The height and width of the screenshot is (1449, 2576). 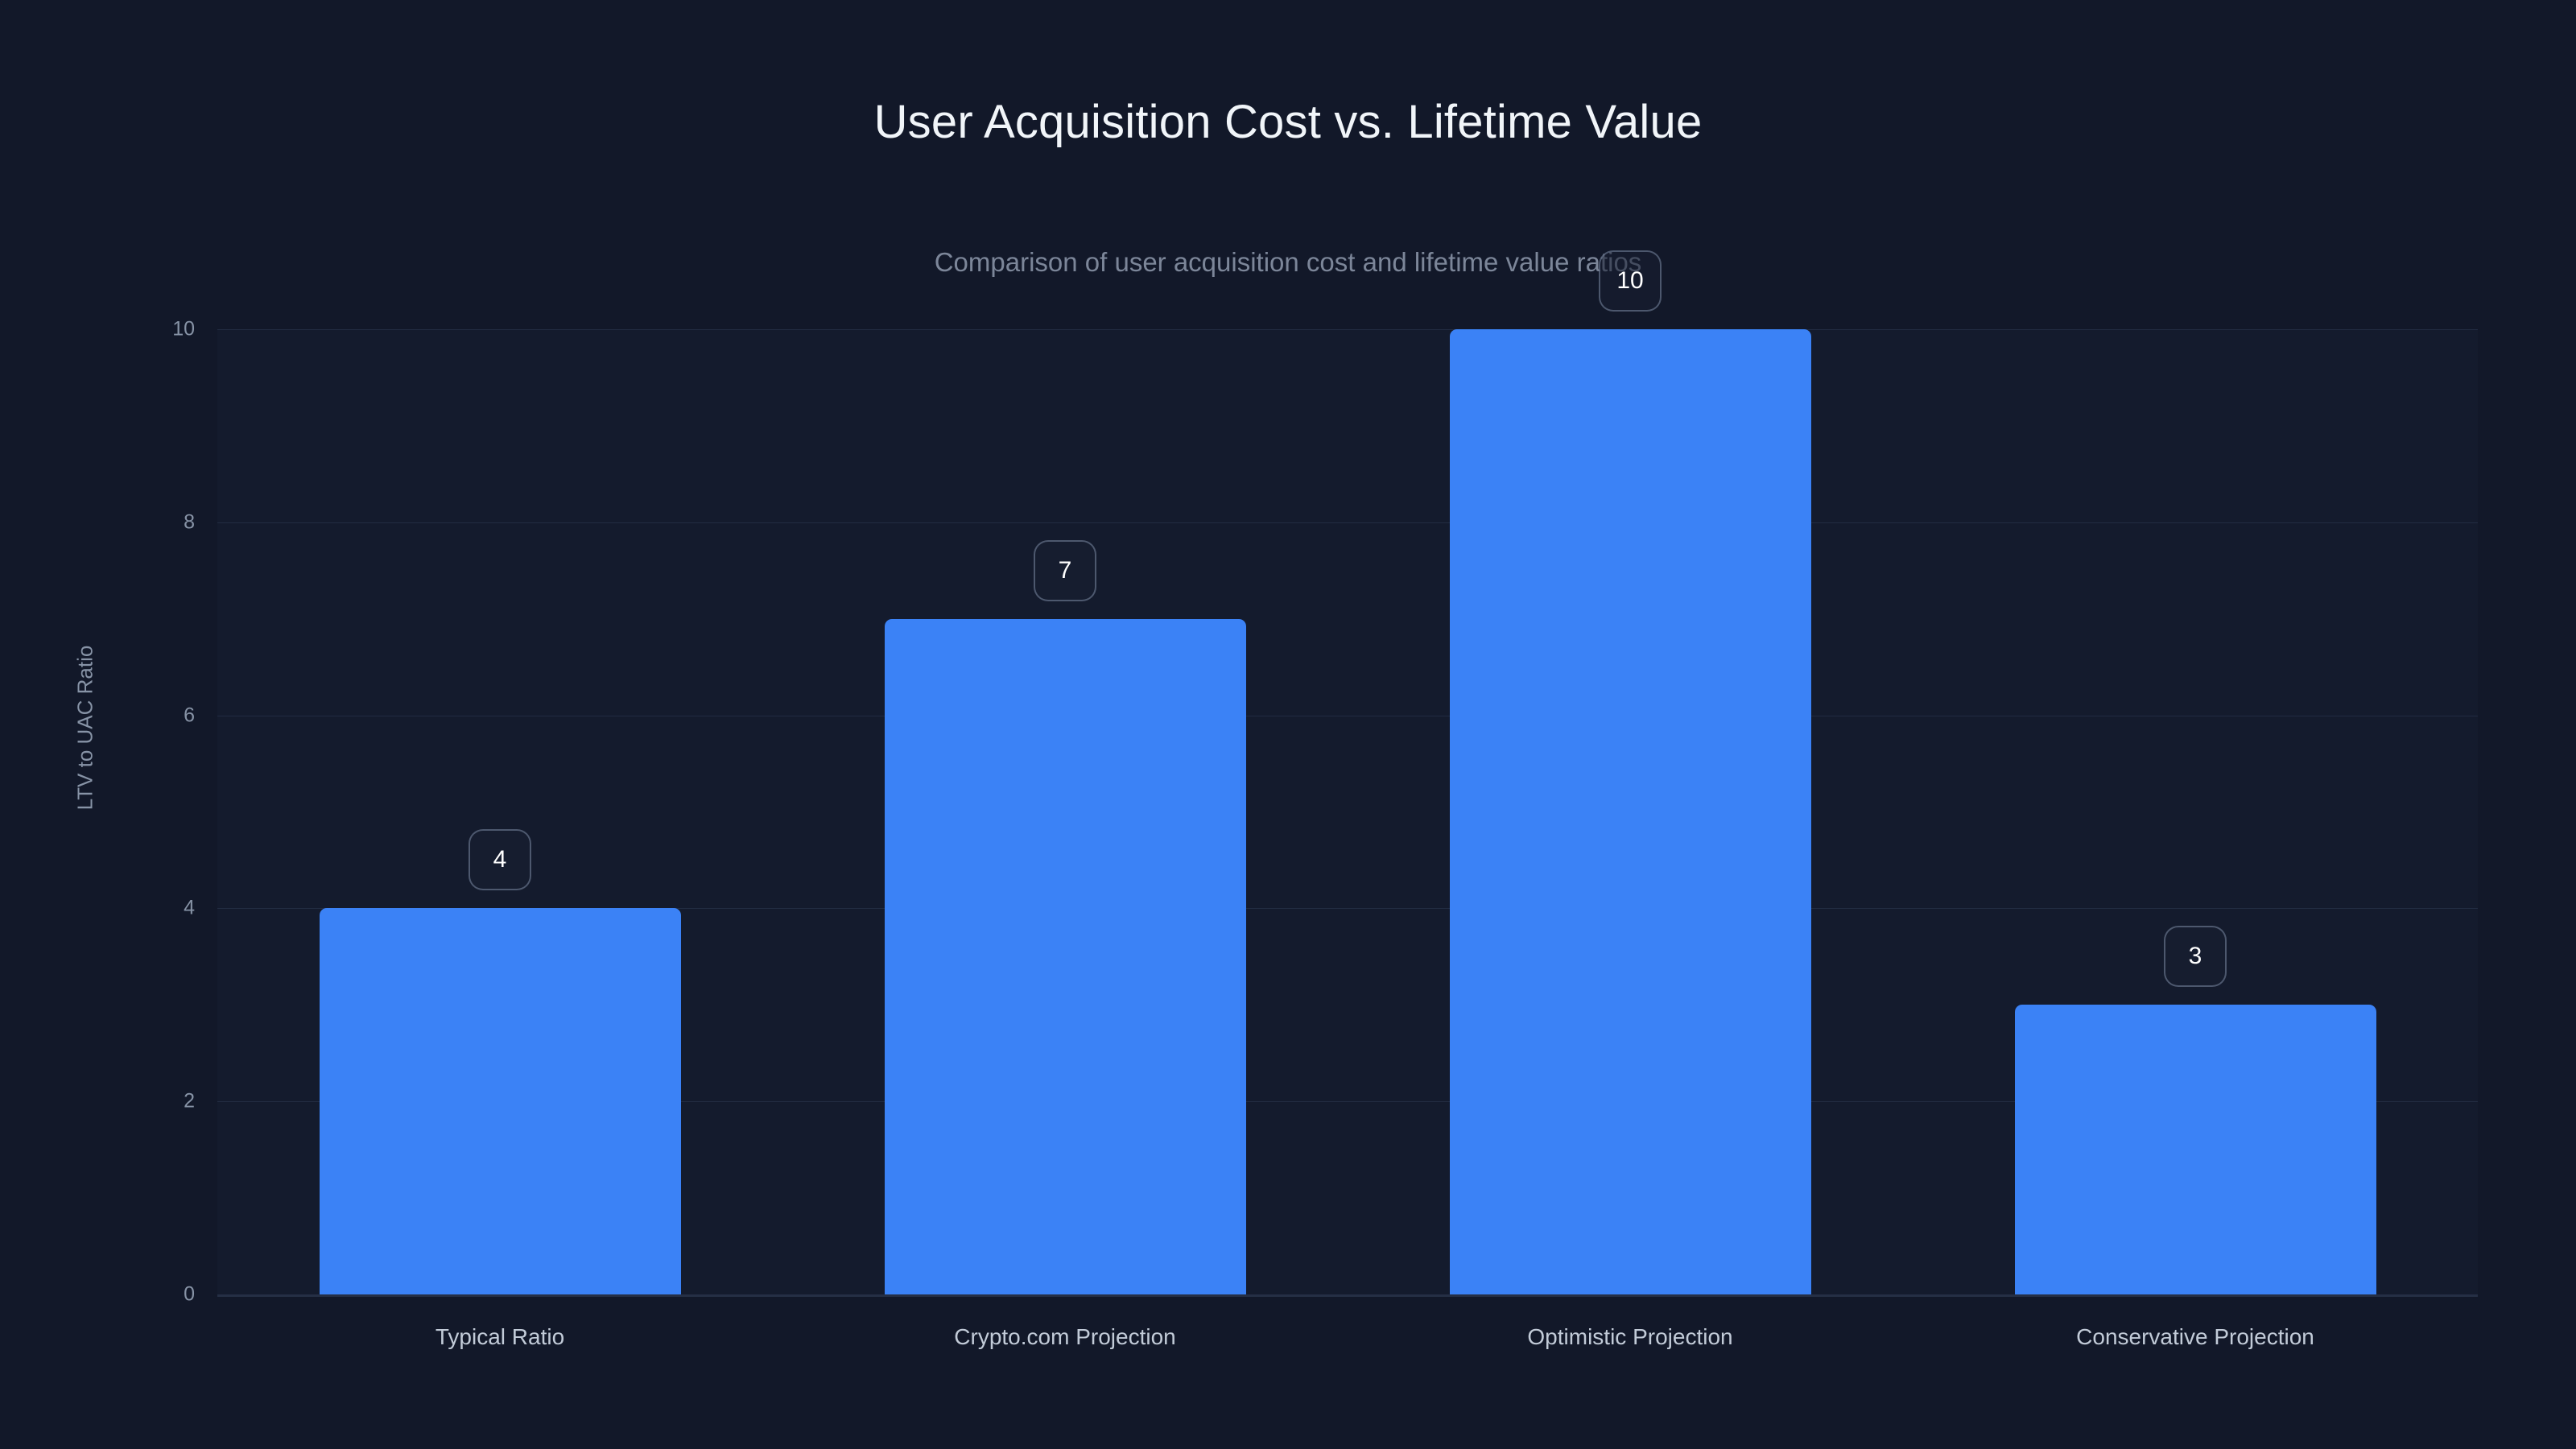 I want to click on y-axis-tick-label: 4, so click(x=189, y=907).